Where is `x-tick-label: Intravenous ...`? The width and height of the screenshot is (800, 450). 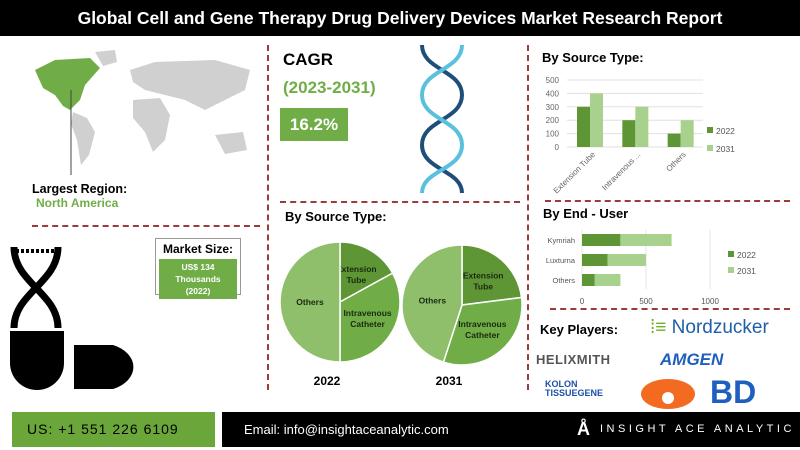 x-tick-label: Intravenous ... is located at coordinates (621, 171).